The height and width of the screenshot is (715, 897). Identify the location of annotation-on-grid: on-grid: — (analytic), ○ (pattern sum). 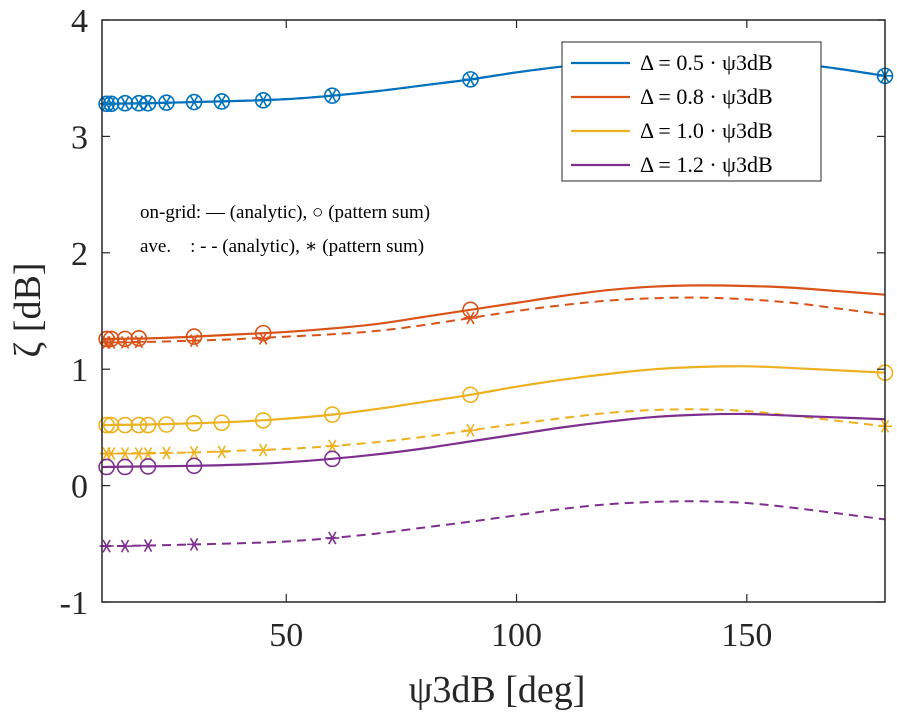
(285, 212).